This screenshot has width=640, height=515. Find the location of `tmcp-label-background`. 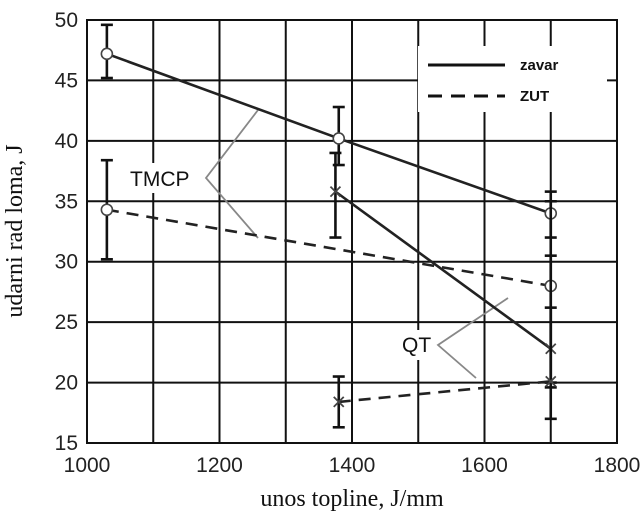

tmcp-label-background is located at coordinates (167, 178).